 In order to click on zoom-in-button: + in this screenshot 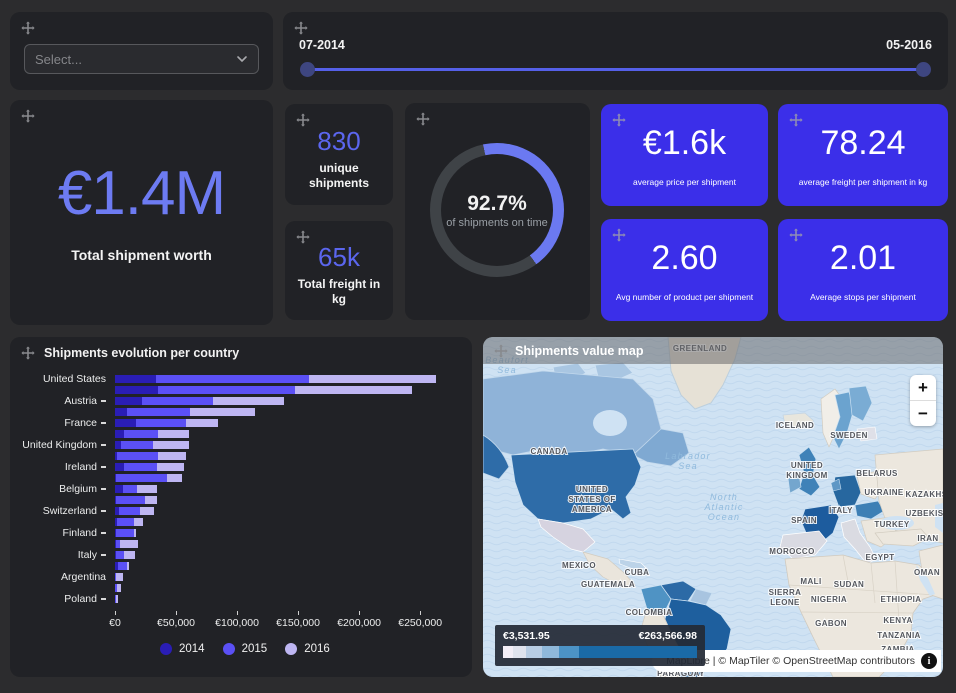, I will do `click(923, 388)`.